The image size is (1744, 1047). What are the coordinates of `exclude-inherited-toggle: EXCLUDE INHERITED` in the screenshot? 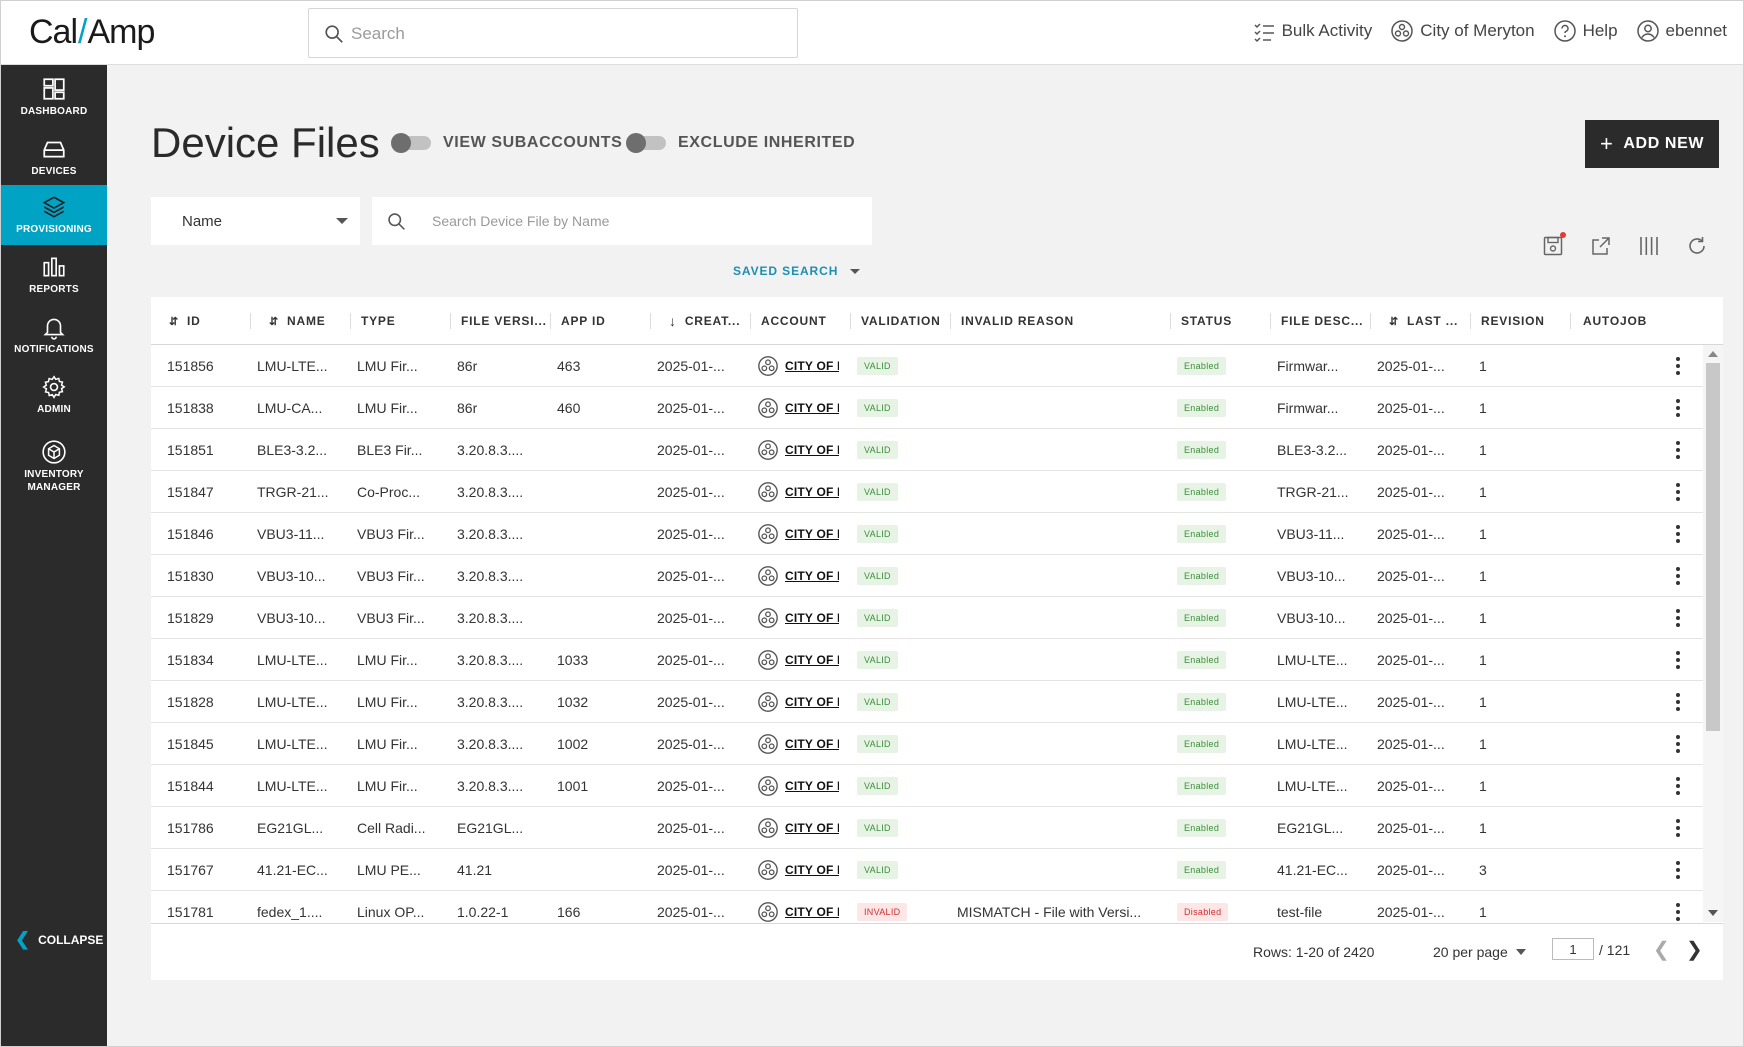 It's located at (740, 143).